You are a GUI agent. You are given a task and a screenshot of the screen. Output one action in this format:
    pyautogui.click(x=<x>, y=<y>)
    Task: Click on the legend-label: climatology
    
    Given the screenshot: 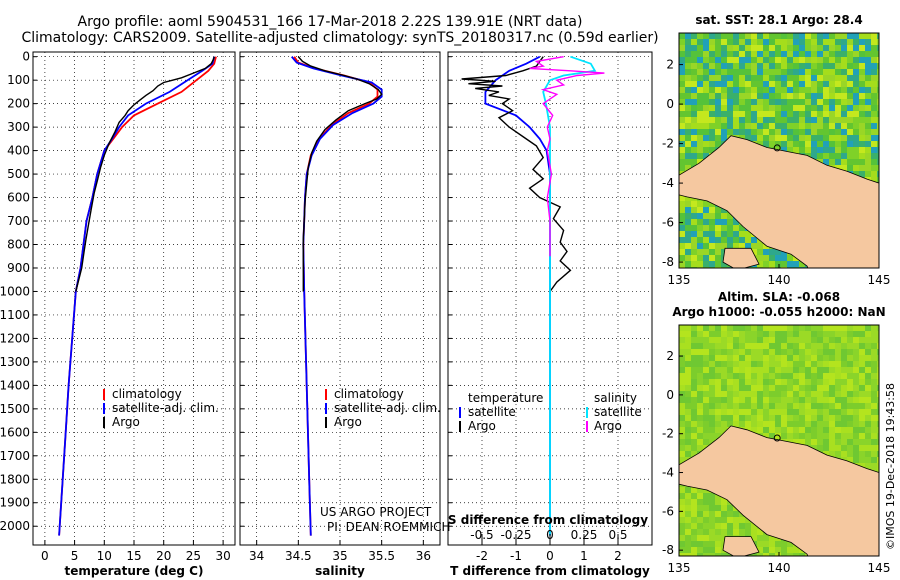 What is the action you would take?
    pyautogui.click(x=369, y=394)
    